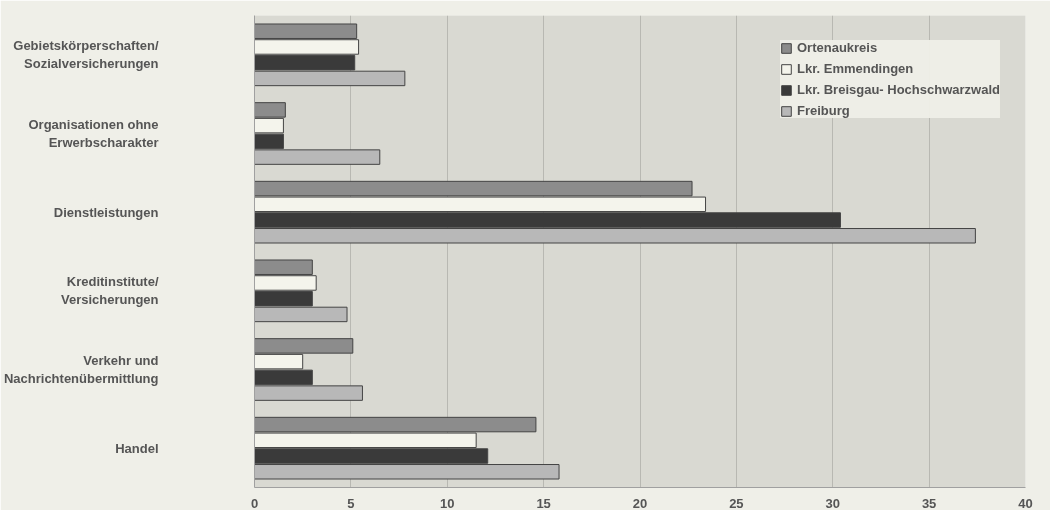  I want to click on x-tick-label: 40, so click(1025, 503).